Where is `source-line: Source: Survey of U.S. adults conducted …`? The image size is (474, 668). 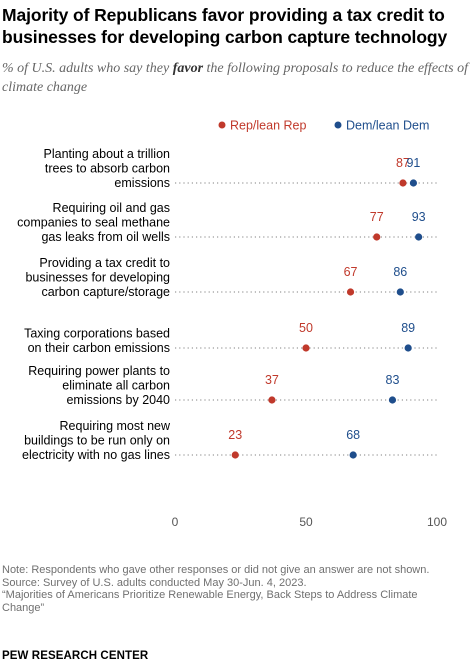
source-line: Source: Survey of U.S. adults conducted … is located at coordinates (154, 582).